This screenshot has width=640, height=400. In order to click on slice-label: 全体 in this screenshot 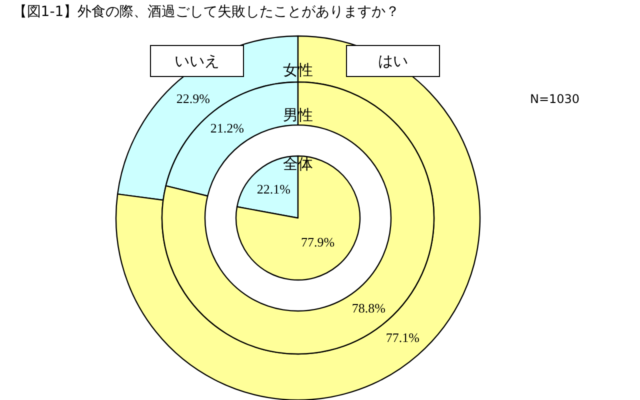, I will do `click(298, 164)`.